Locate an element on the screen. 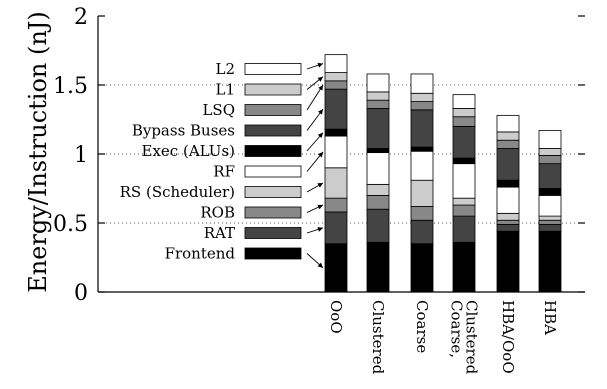 This screenshot has width=607, height=389. x-category-label: Coarse, is located at coordinates (457, 329).